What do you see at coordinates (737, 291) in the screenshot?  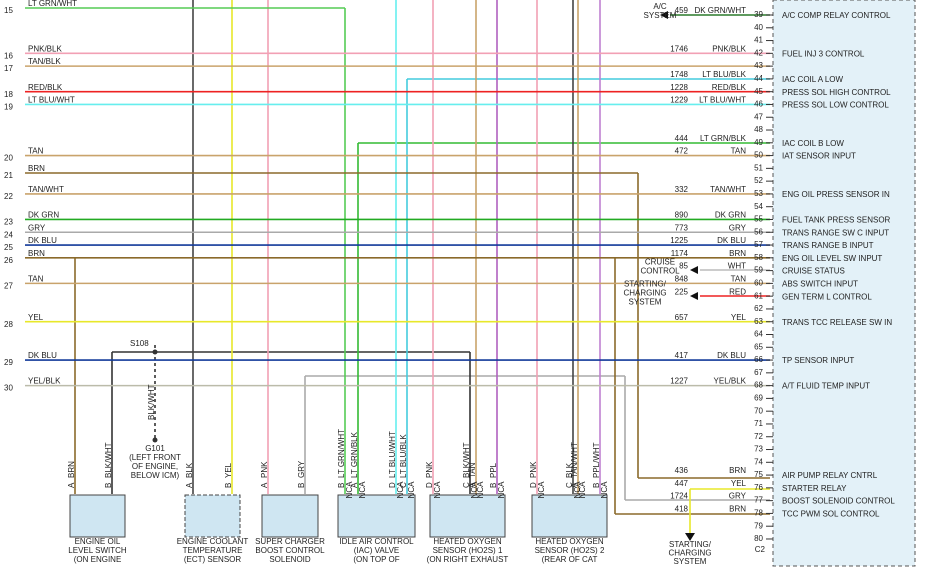 I see `wire-label: RED` at bounding box center [737, 291].